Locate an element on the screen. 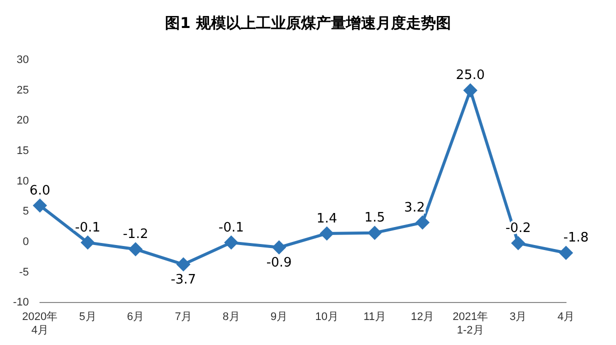 This screenshot has width=616, height=345. x-tick-label: 2020年 4月 is located at coordinates (40, 323).